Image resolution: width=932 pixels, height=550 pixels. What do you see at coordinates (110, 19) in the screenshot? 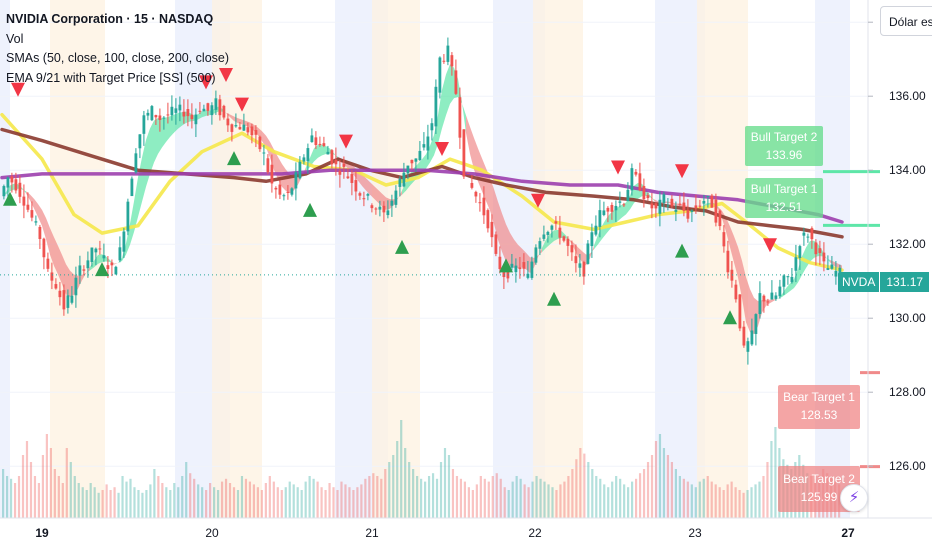
I see `symbol-title: NVIDIA Corporation · 15 · NASDAQ` at bounding box center [110, 19].